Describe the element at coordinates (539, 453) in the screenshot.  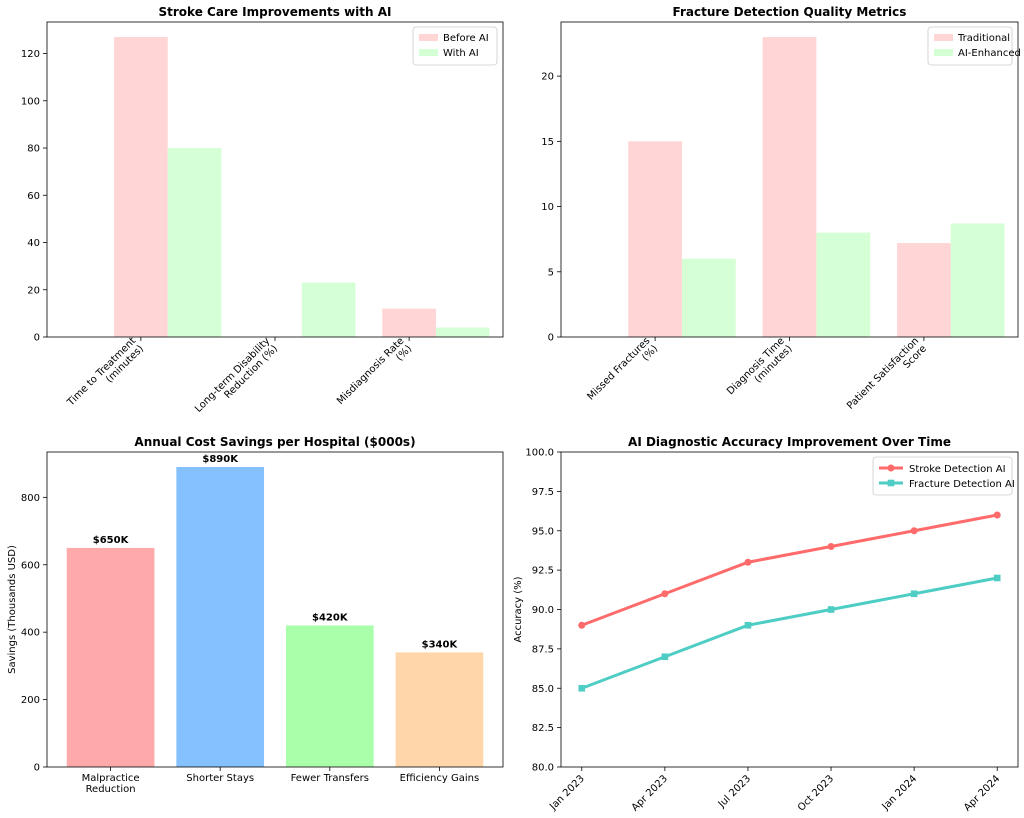
I see `y-tick-label: 100.0` at that location.